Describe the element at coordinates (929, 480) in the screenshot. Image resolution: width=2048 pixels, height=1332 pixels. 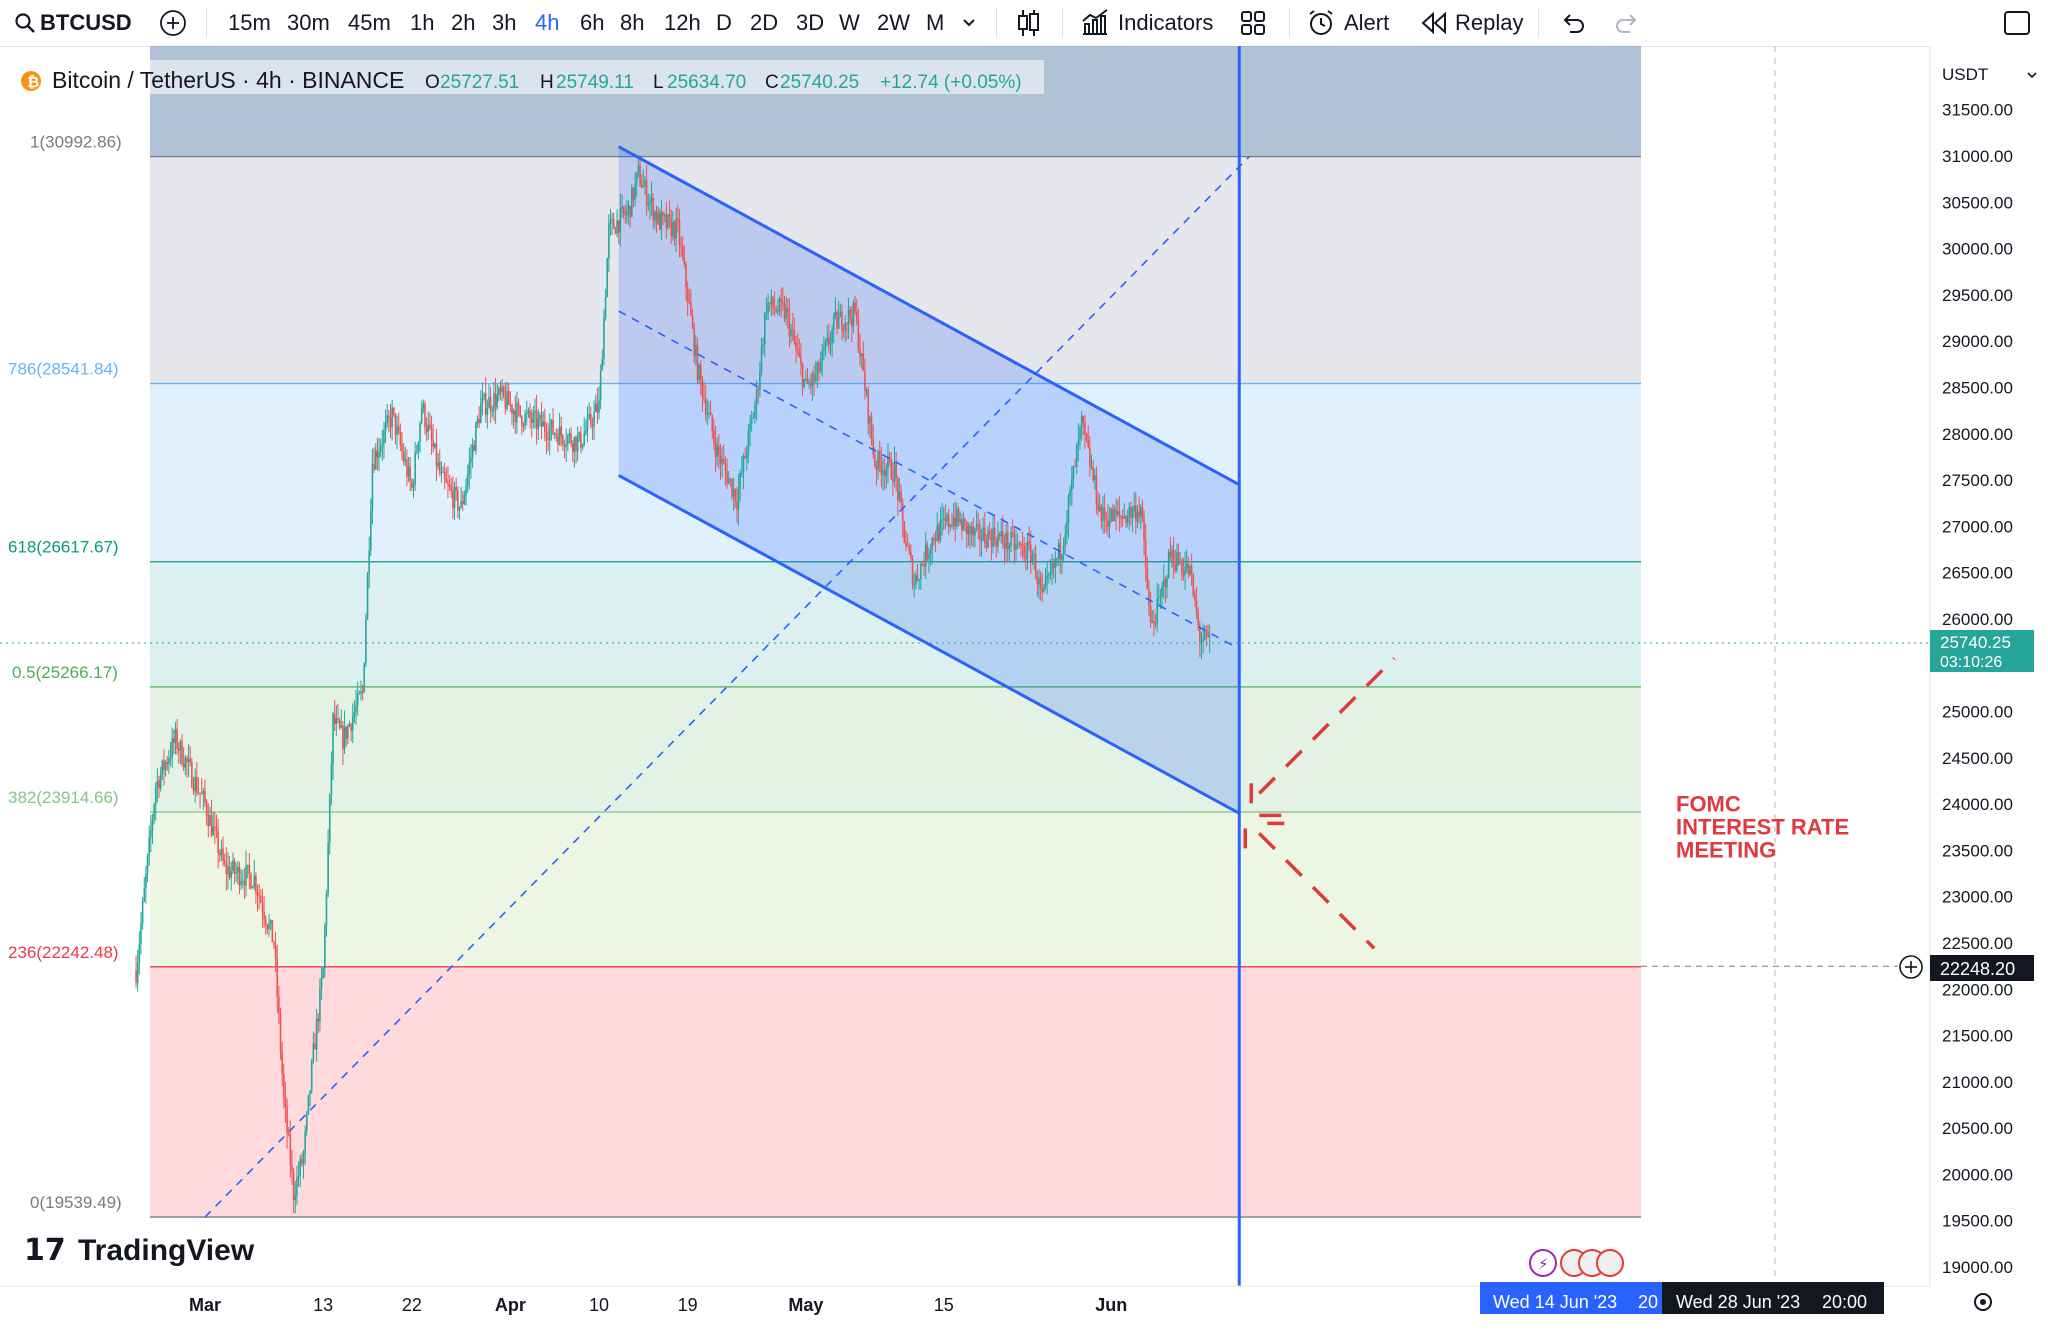
I see `channel-mid-line` at that location.